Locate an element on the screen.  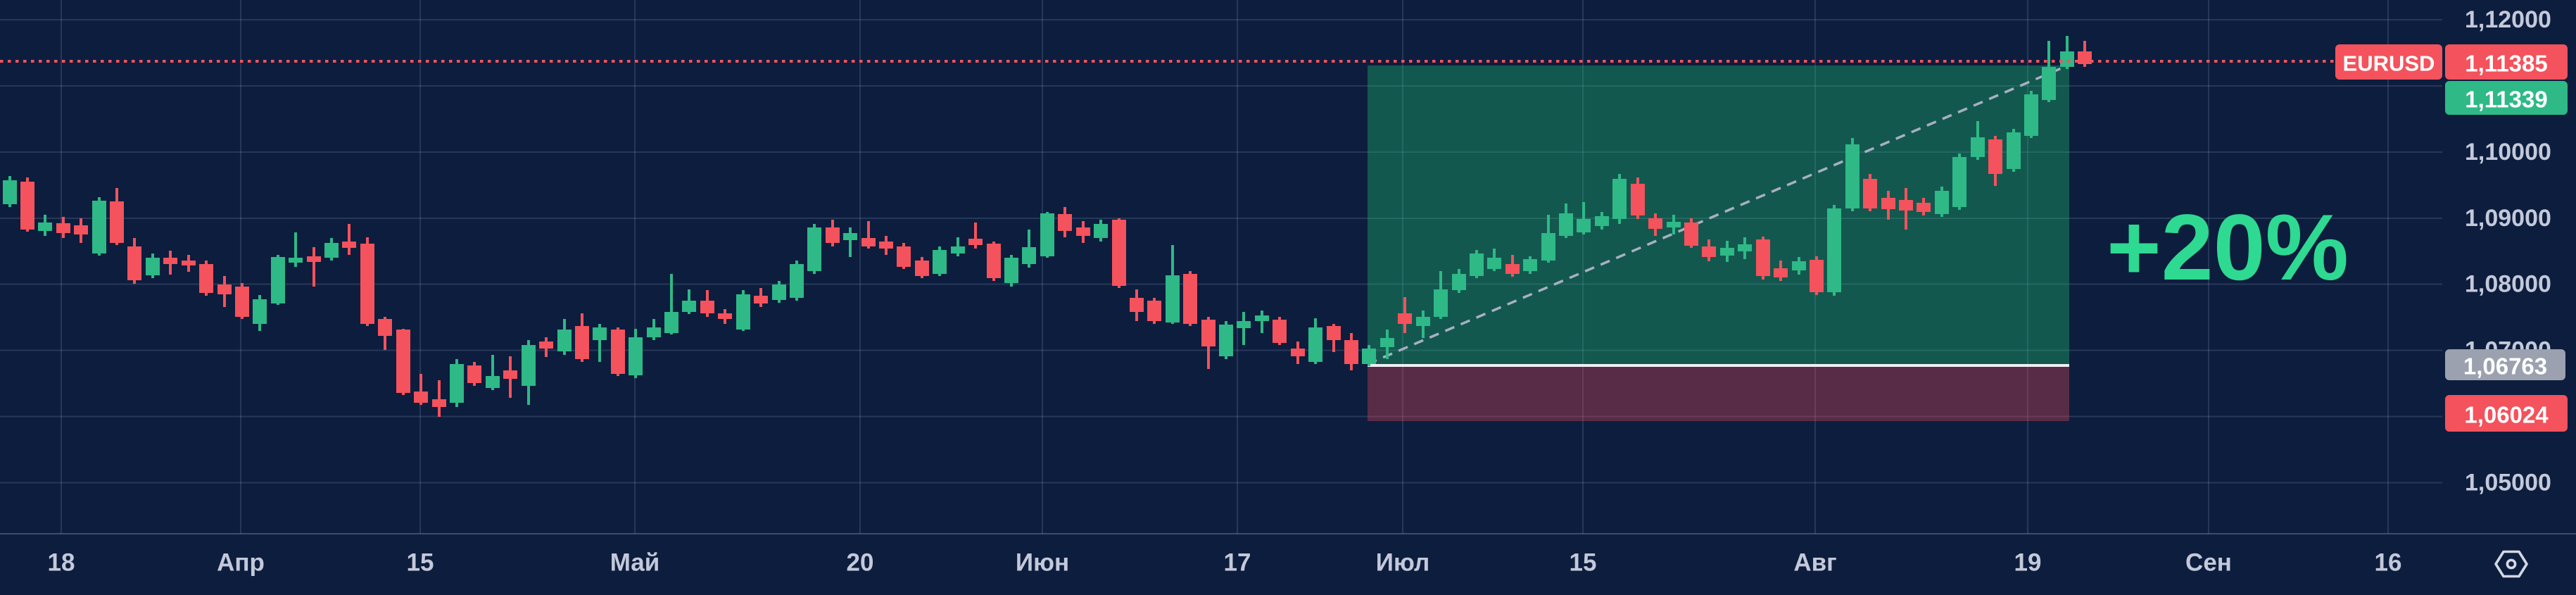
svg-text: 19 is located at coordinates (2028, 563).